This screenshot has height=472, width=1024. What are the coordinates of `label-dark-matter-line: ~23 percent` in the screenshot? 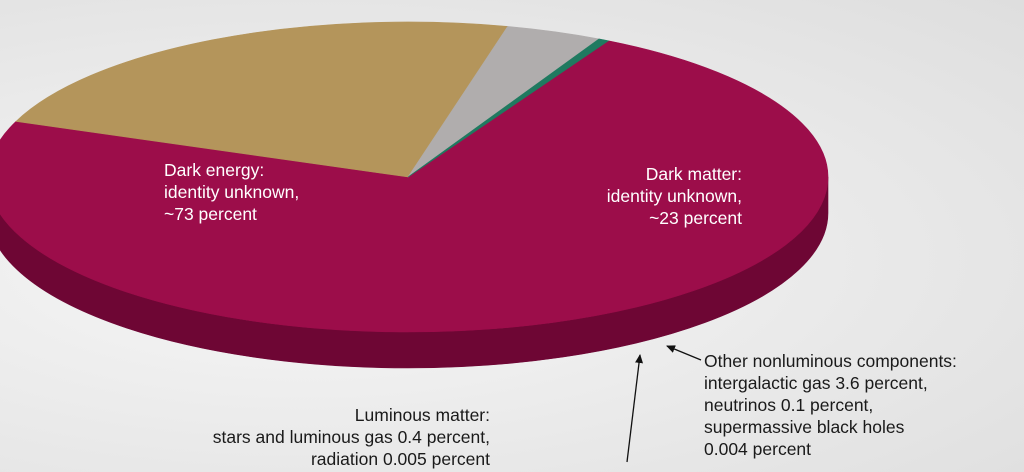 It's located at (695, 218).